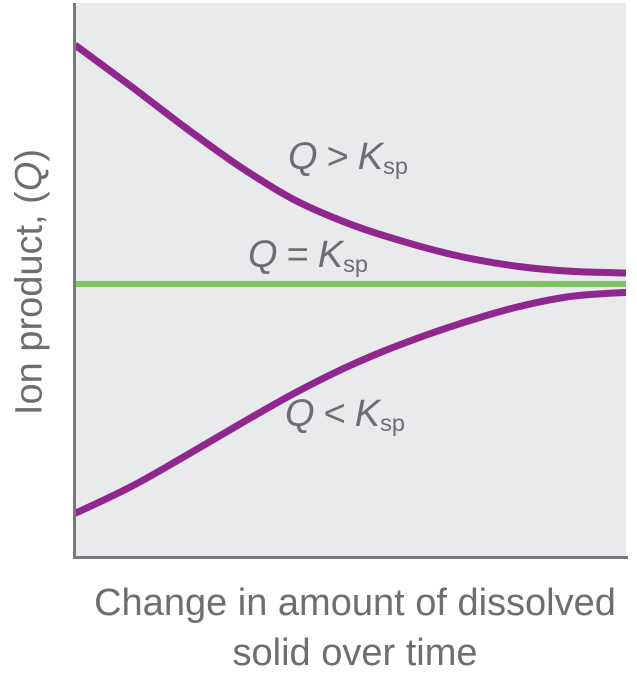  Describe the element at coordinates (297, 255) in the screenshot. I see `equals-operator: =` at that location.